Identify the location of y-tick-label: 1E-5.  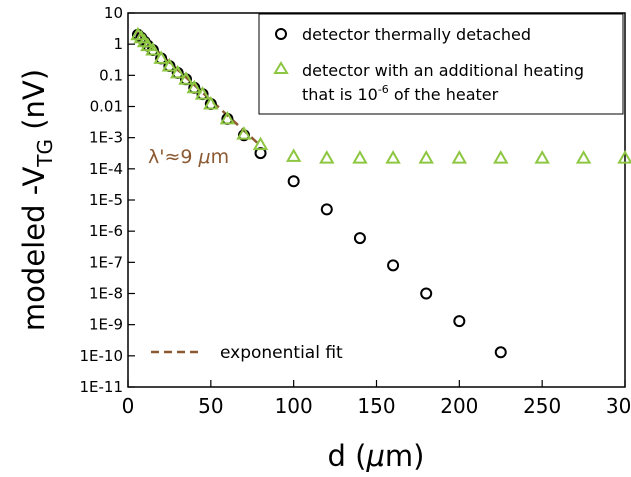
(106, 200).